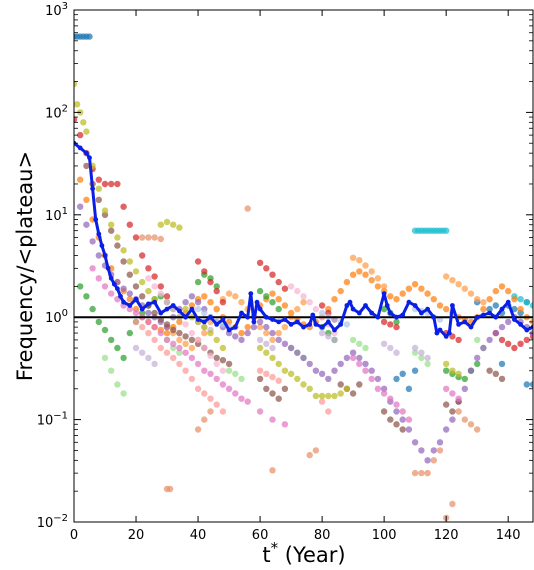 This screenshot has height=570, width=534. What do you see at coordinates (74, 535) in the screenshot?
I see `x-tick-label: 0` at bounding box center [74, 535].